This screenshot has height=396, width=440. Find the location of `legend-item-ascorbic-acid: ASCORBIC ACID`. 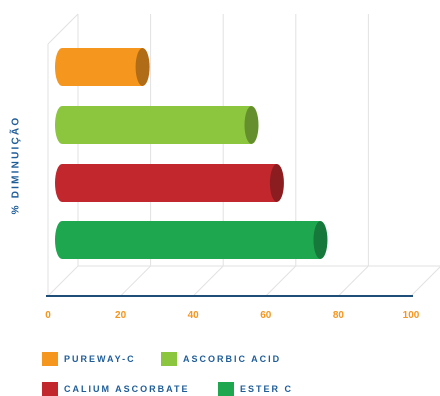

legend-item-ascorbic-acid: ASCORBIC ACID is located at coordinates (221, 359).